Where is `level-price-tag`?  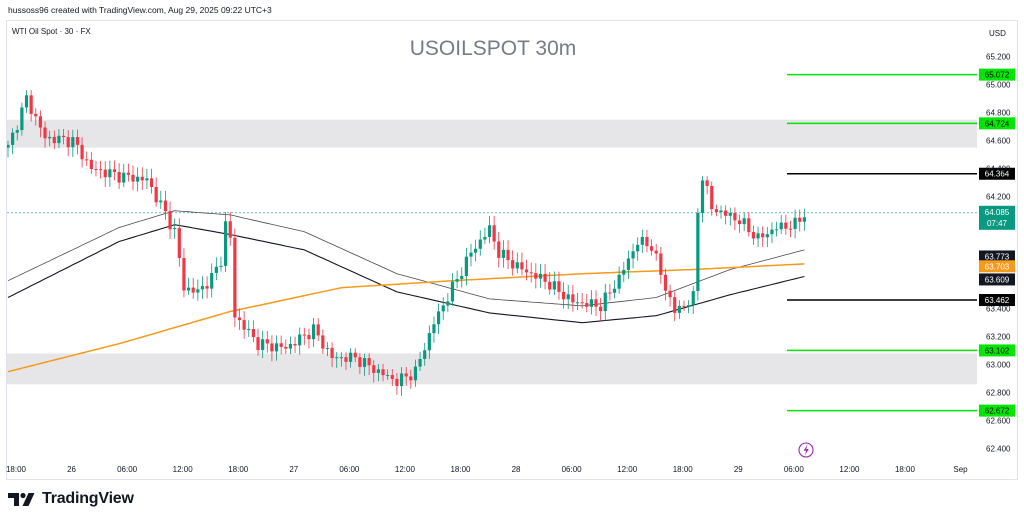 level-price-tag is located at coordinates (997, 173).